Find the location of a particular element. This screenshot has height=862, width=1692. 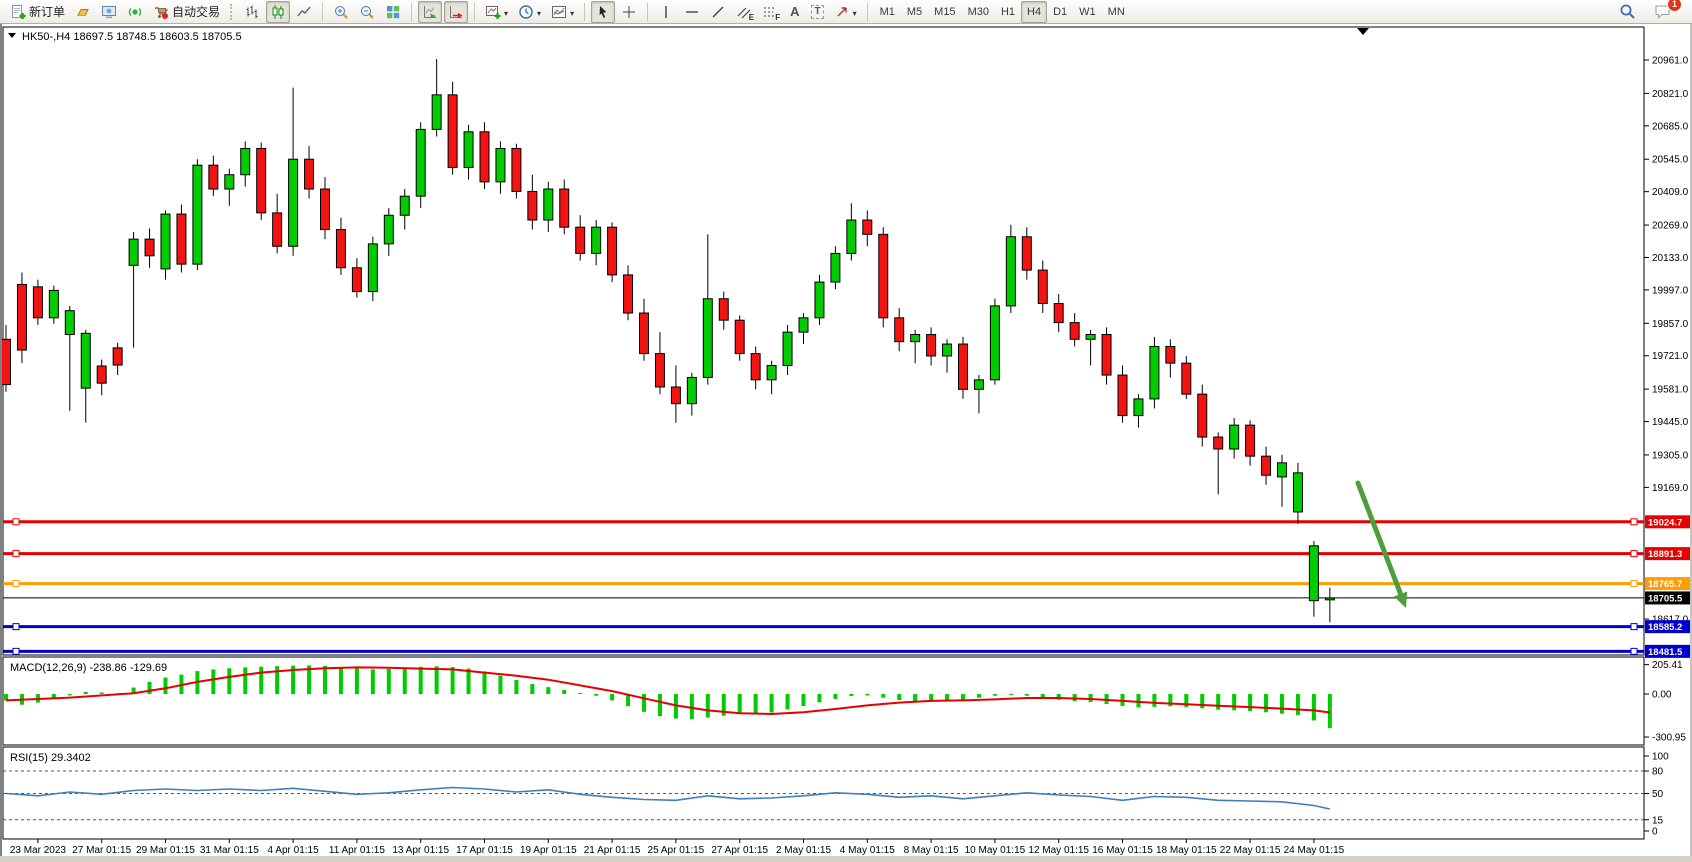

price-level-badge-text: 19024.7 is located at coordinates (1665, 522).